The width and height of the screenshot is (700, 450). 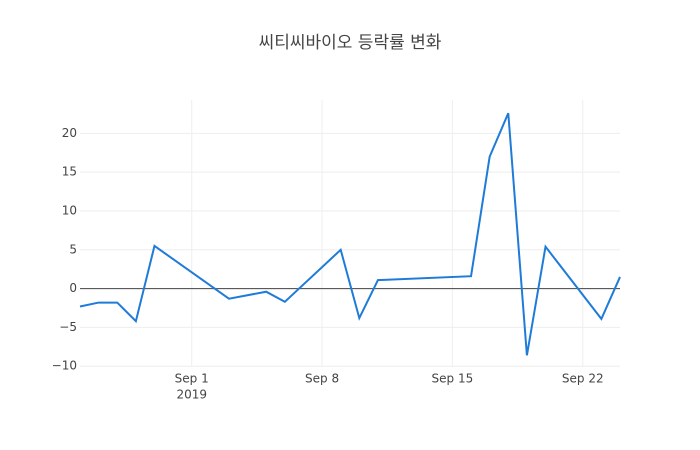 I want to click on y-tick-label: 5, so click(x=73, y=249).